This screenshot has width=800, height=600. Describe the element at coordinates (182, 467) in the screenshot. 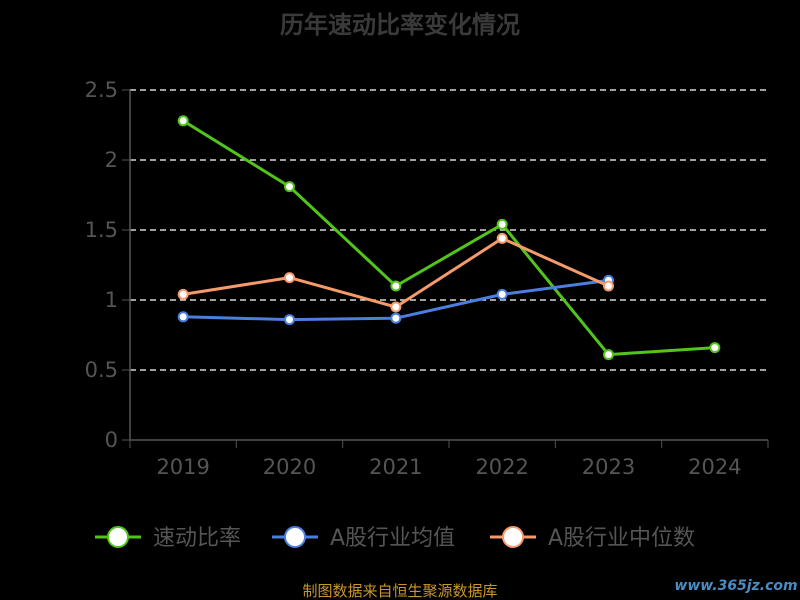

I see `x-tick-label: 2019` at that location.